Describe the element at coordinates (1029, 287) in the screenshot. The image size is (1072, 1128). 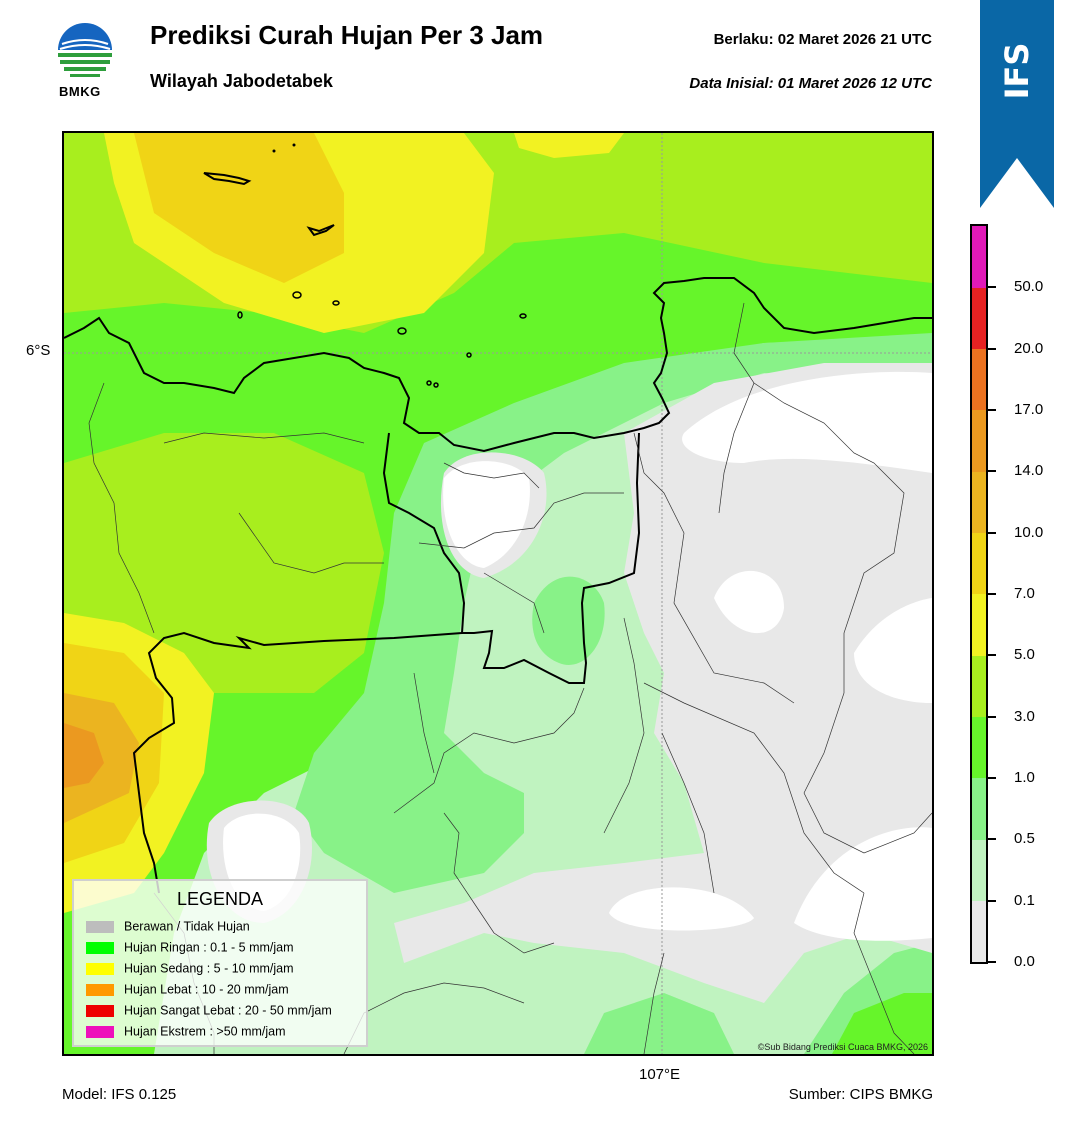
I see `colorbar-tick-label: 50.0` at that location.